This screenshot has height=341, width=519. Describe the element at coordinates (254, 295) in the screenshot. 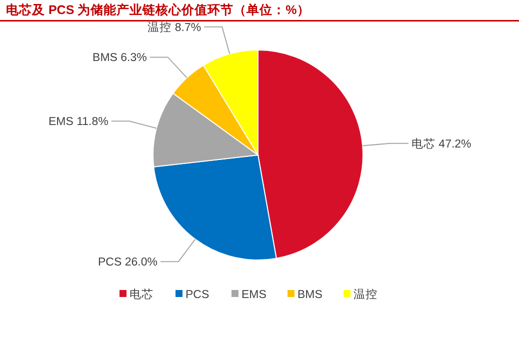

I see `legend-label: EMS` at that location.